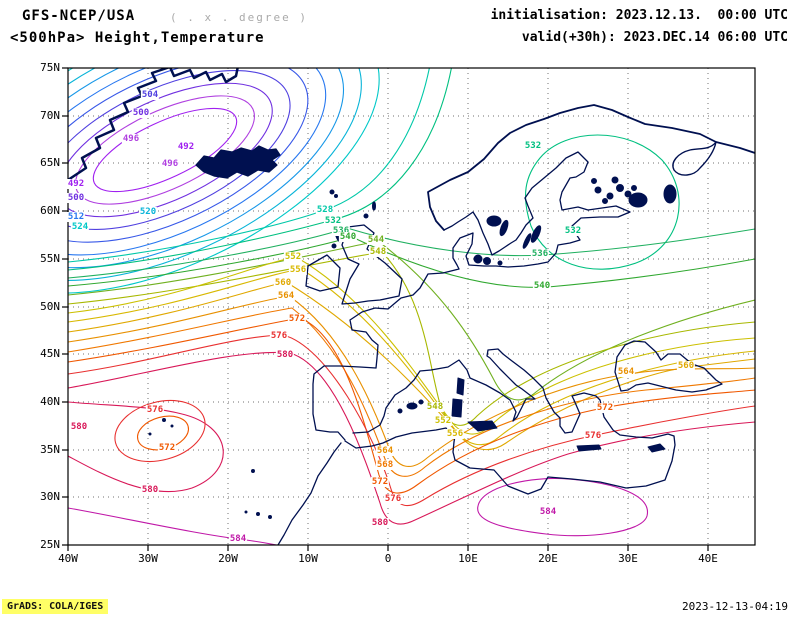  Describe the element at coordinates (50, 210) in the screenshot. I see `lat-tick-label: 60N` at that location.